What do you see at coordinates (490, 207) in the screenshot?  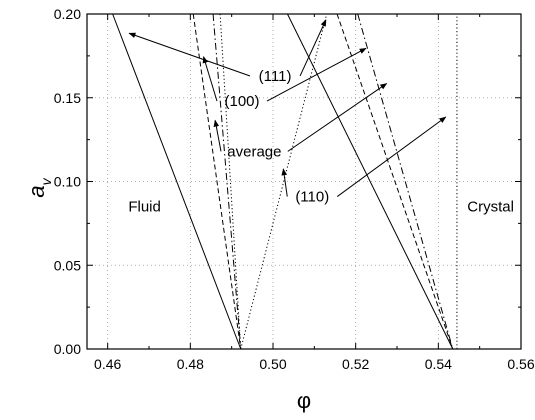 I see `region-label: Crystal` at bounding box center [490, 207].